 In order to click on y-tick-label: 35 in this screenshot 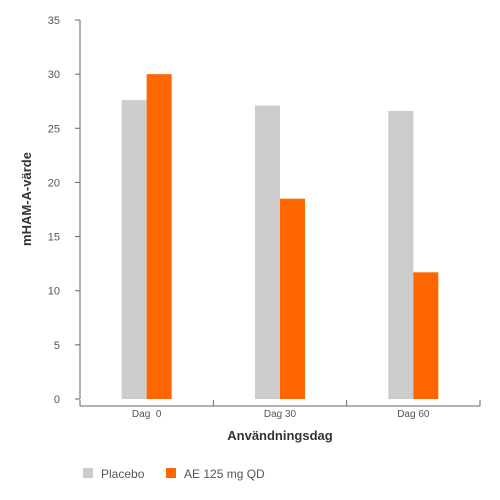, I will do `click(54, 21)`.